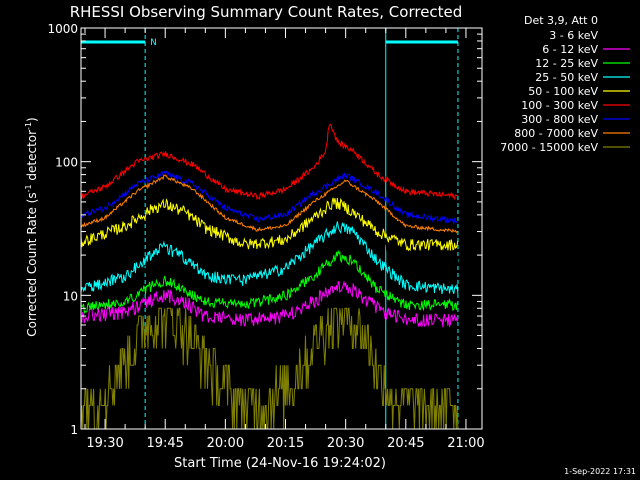 This screenshot has width=640, height=480. Describe the element at coordinates (561, 20) in the screenshot. I see `legend-header: Det 3,9, Att 0` at that location.